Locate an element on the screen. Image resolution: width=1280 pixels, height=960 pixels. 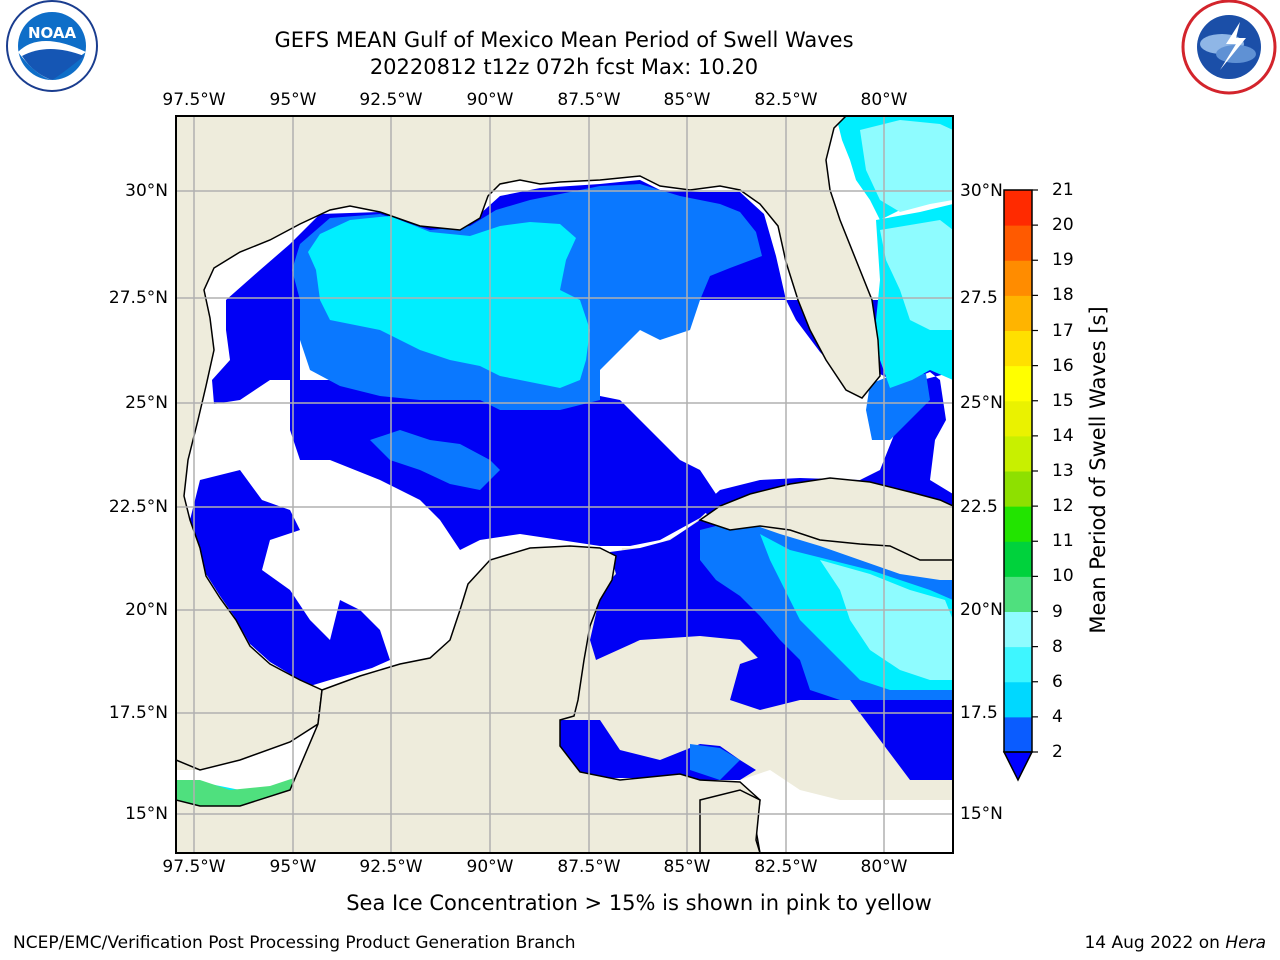
run-date: 14 Aug 2022 on Hera is located at coordinates (1175, 943).